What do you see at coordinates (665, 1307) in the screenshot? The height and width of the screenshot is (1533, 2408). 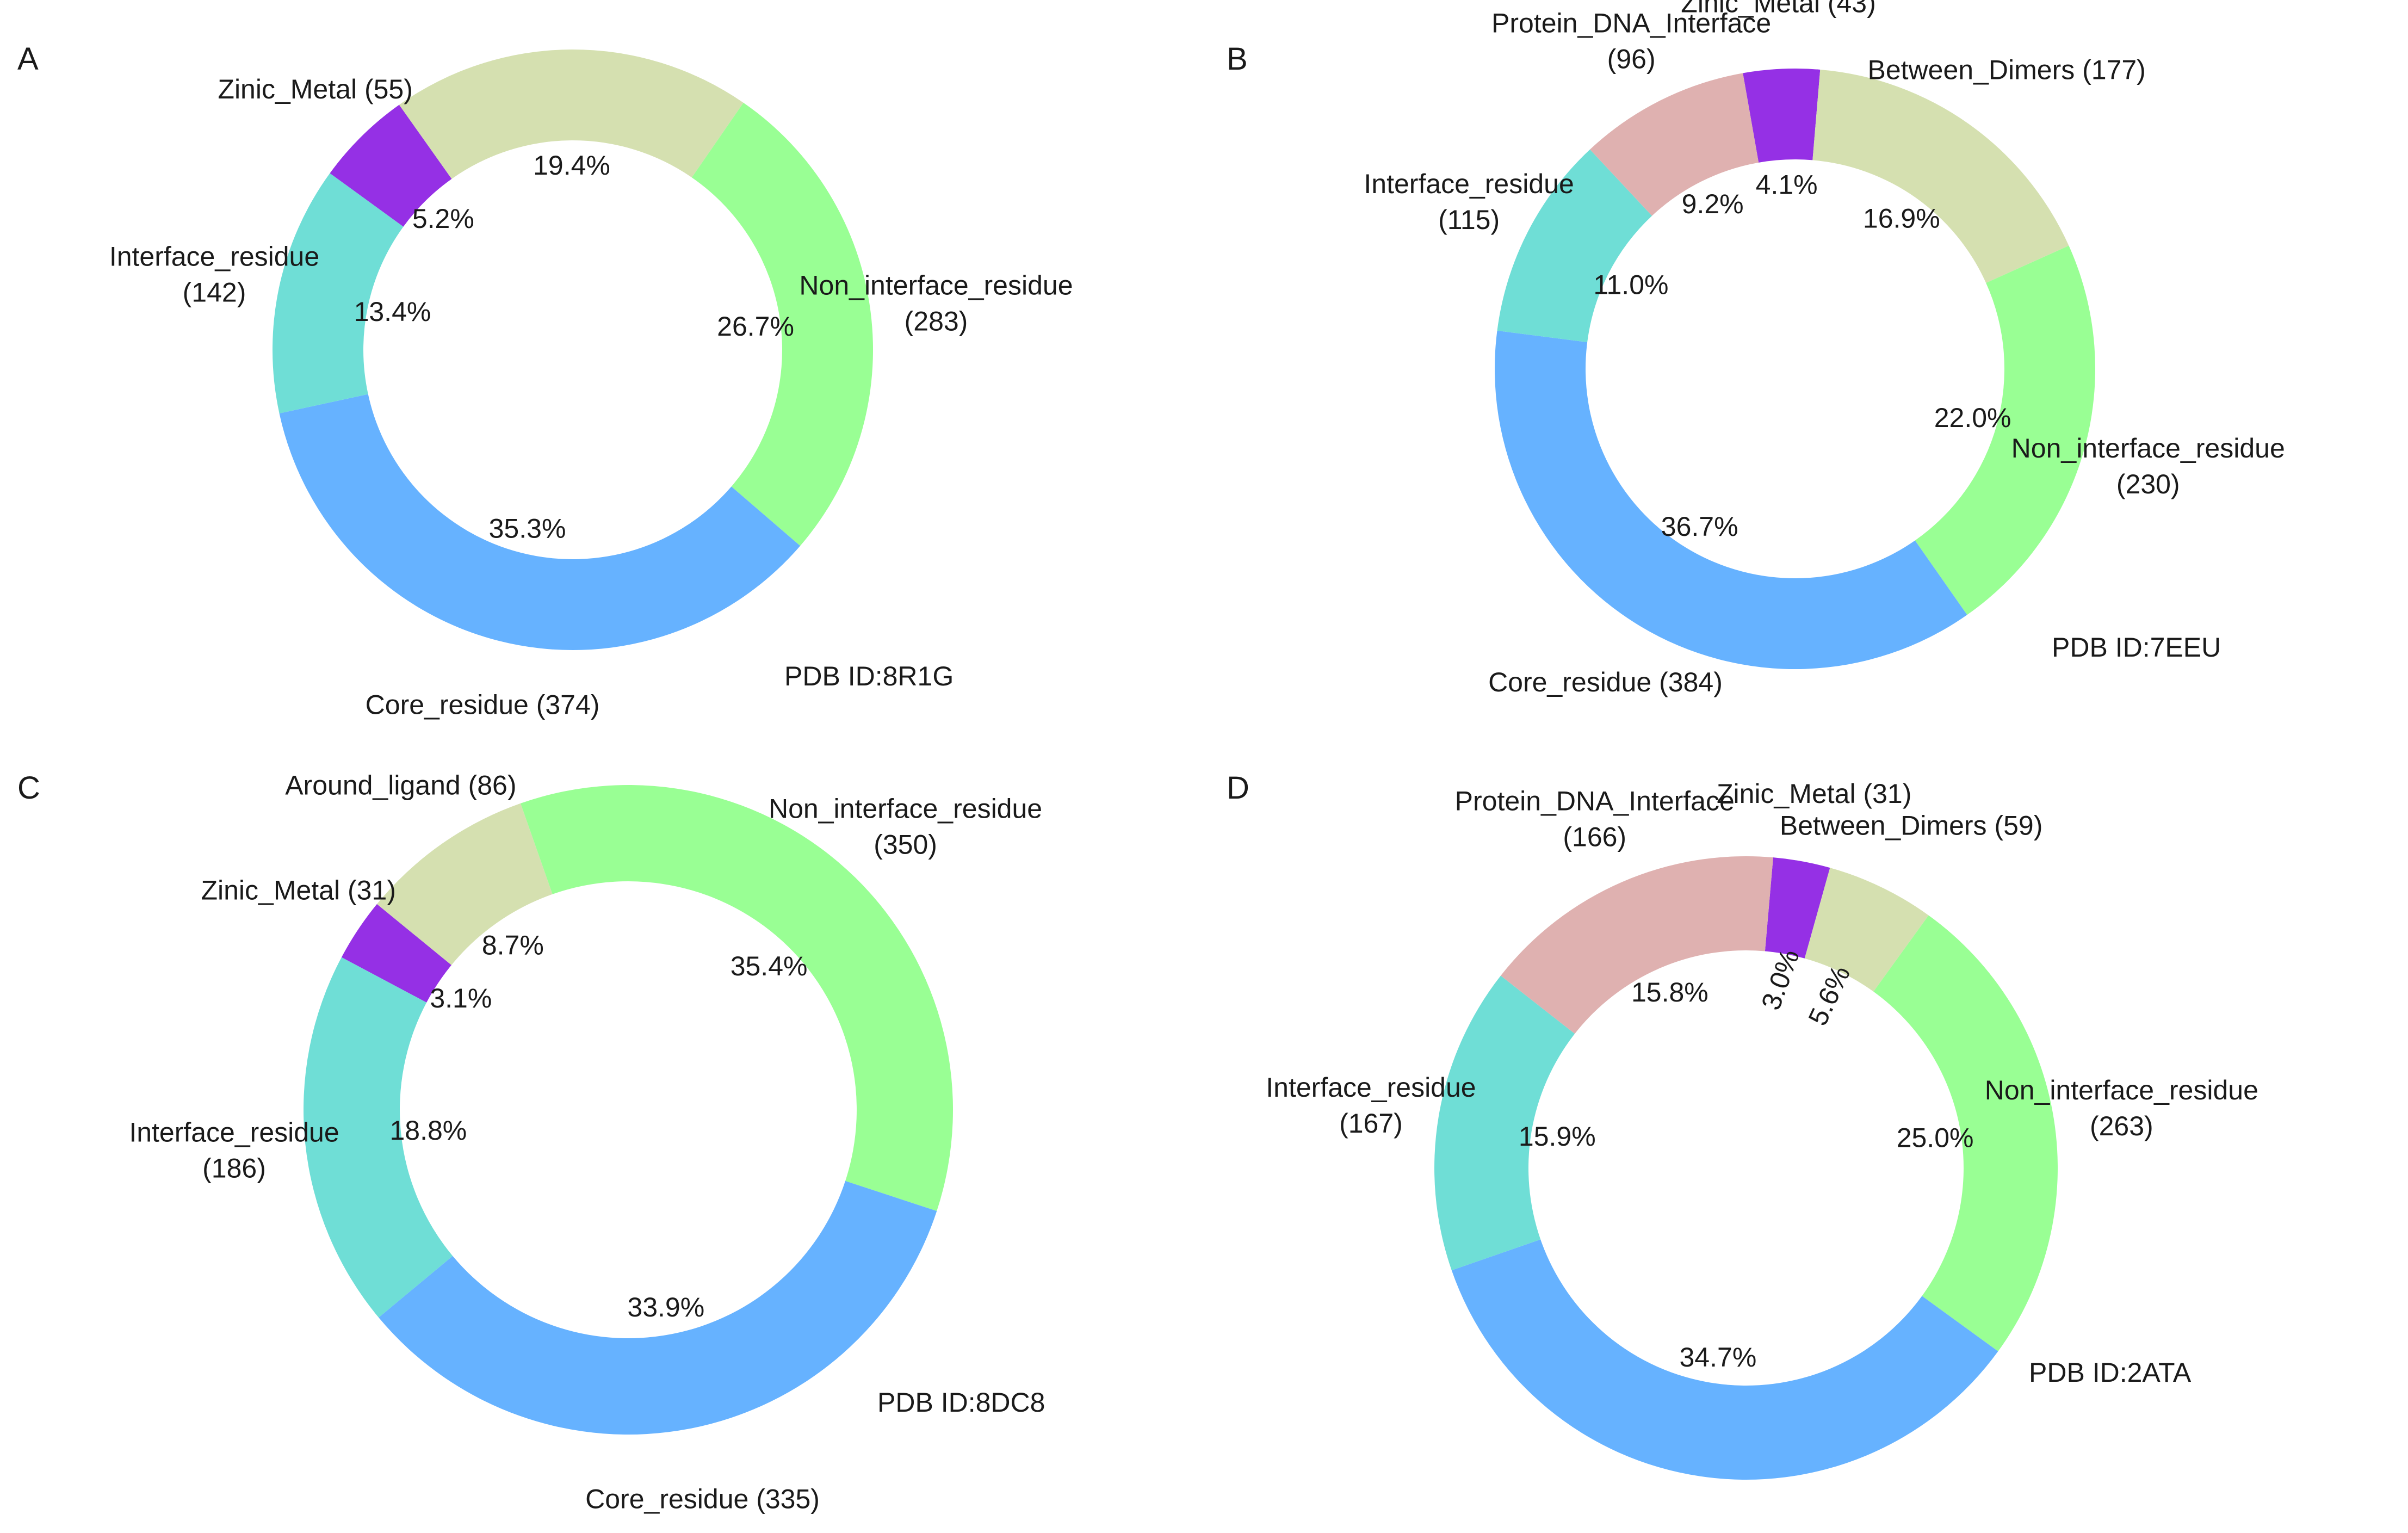 I see `percent-label-core-residue: 33.9%` at bounding box center [665, 1307].